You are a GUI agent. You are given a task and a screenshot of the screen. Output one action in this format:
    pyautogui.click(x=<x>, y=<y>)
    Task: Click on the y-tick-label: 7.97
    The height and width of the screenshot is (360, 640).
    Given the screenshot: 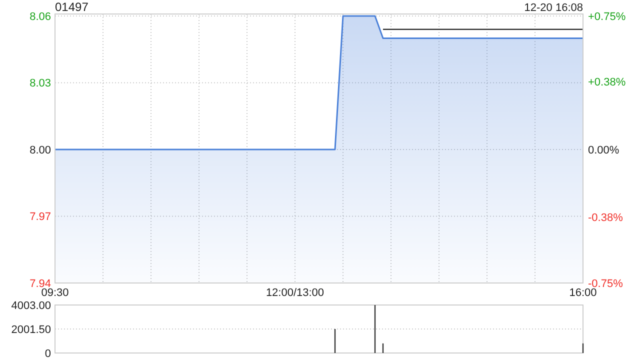 What is the action you would take?
    pyautogui.click(x=40, y=217)
    